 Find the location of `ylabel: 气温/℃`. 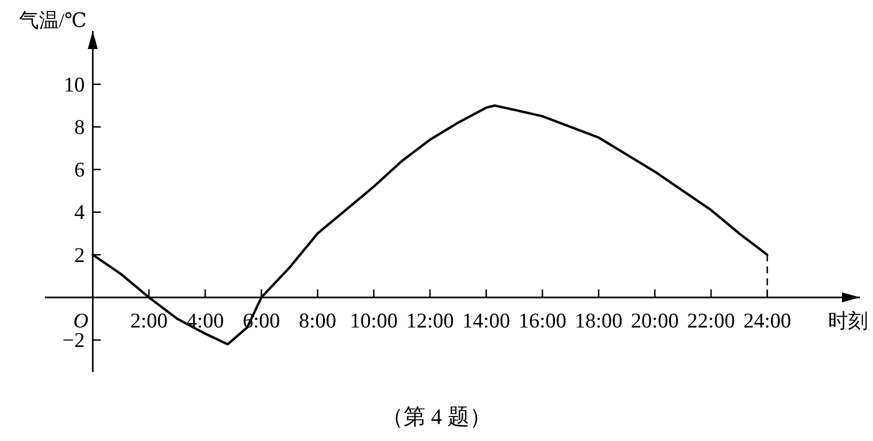

ylabel: 气温/℃ is located at coordinates (52, 21).